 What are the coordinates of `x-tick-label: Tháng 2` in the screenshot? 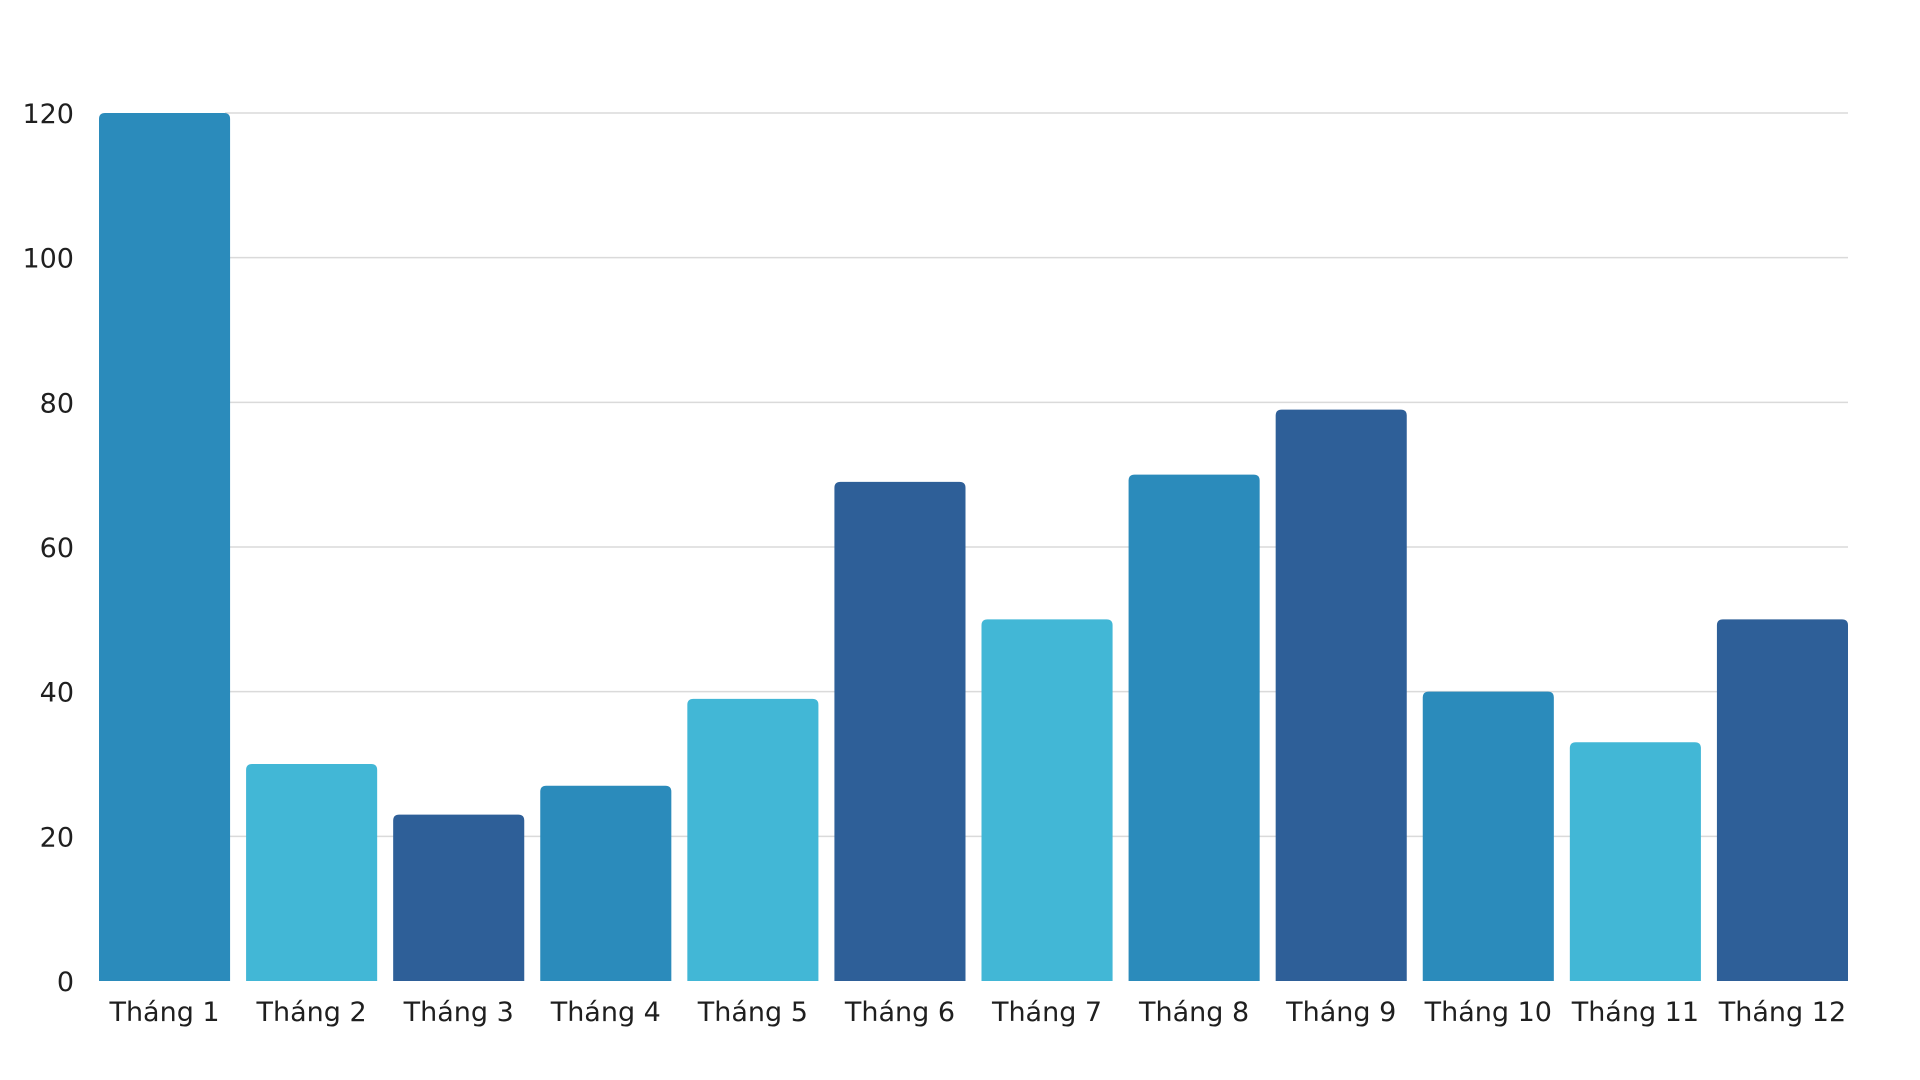 It's located at (311, 1012).